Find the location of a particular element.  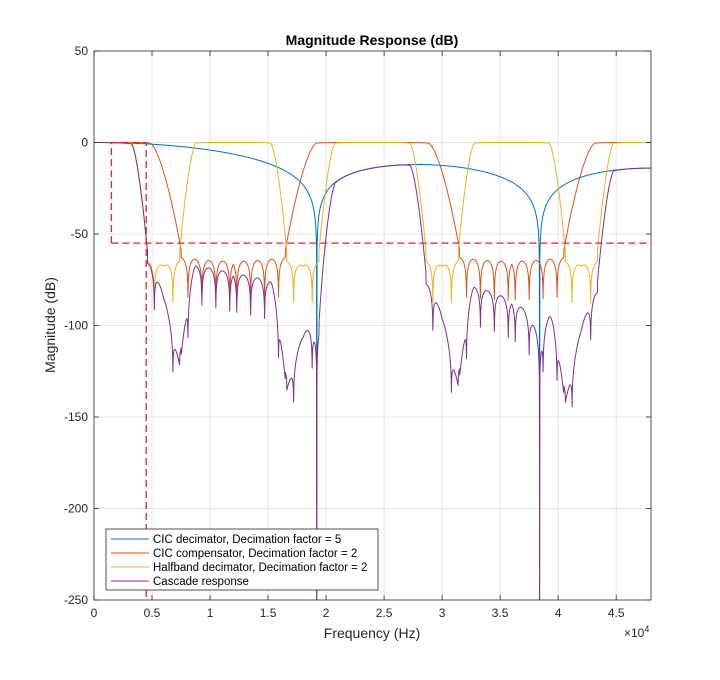

x-tick-label: 1.5 is located at coordinates (268, 613).